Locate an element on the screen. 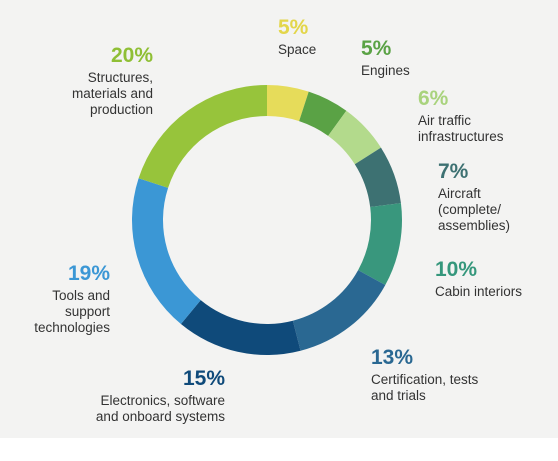  slice-value-certification: 13% is located at coordinates (392, 357).